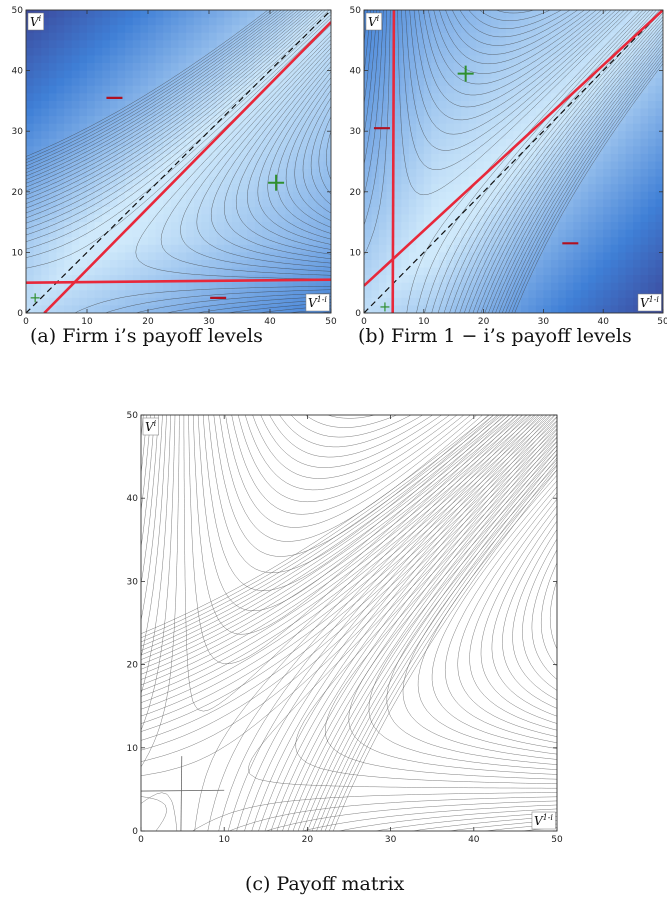  Describe the element at coordinates (474, 840) in the screenshot. I see `x-tick-label-c-4: 40` at that location.